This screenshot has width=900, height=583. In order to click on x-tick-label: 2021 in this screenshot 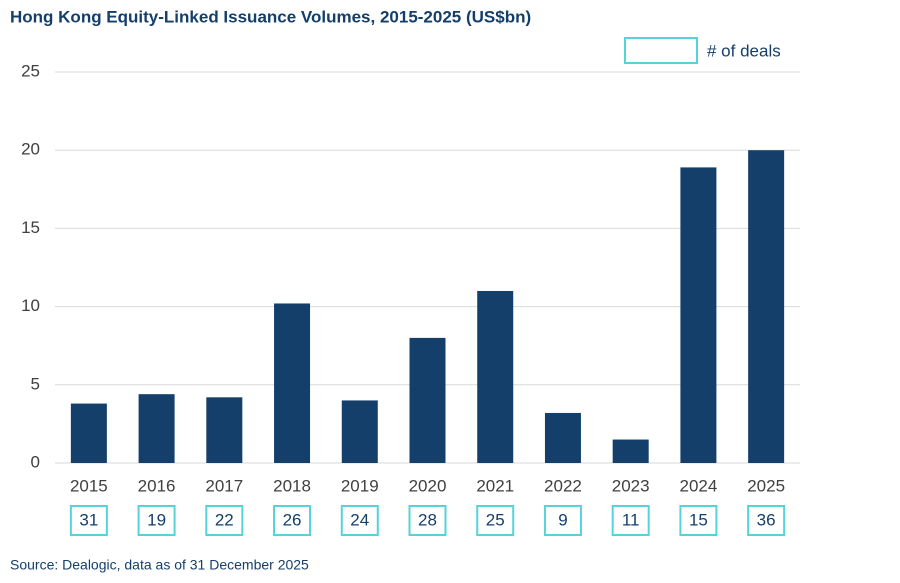, I will do `click(495, 485)`.